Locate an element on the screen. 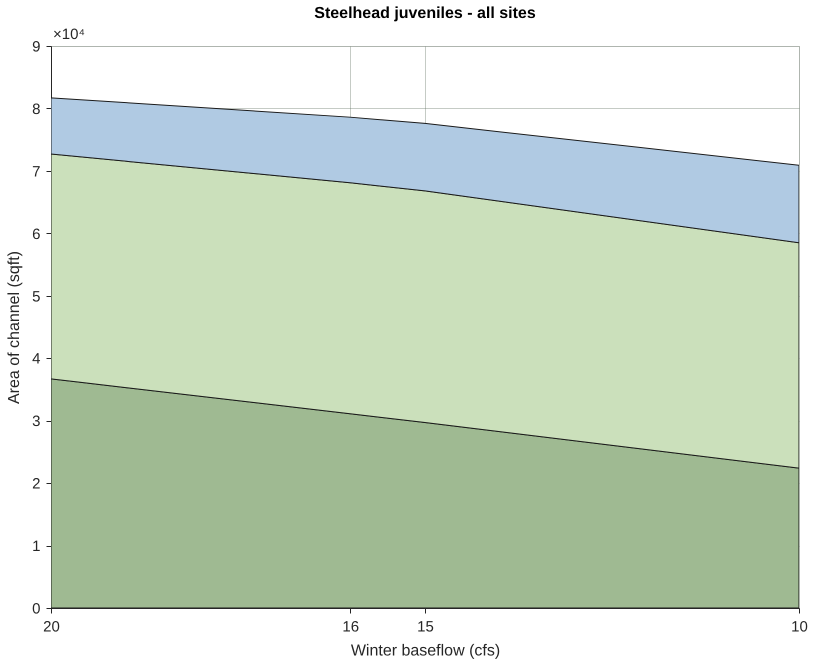 The width and height of the screenshot is (833, 671). y-tick-label: 7 is located at coordinates (36, 171).